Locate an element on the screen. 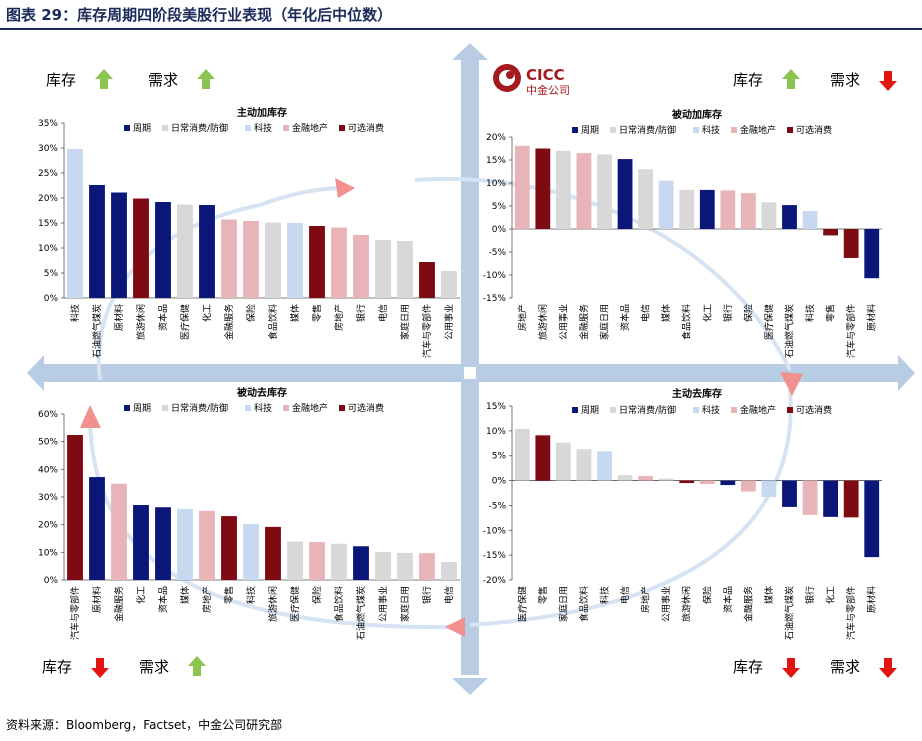  x-tick-label: 零售 is located at coordinates (317, 313).